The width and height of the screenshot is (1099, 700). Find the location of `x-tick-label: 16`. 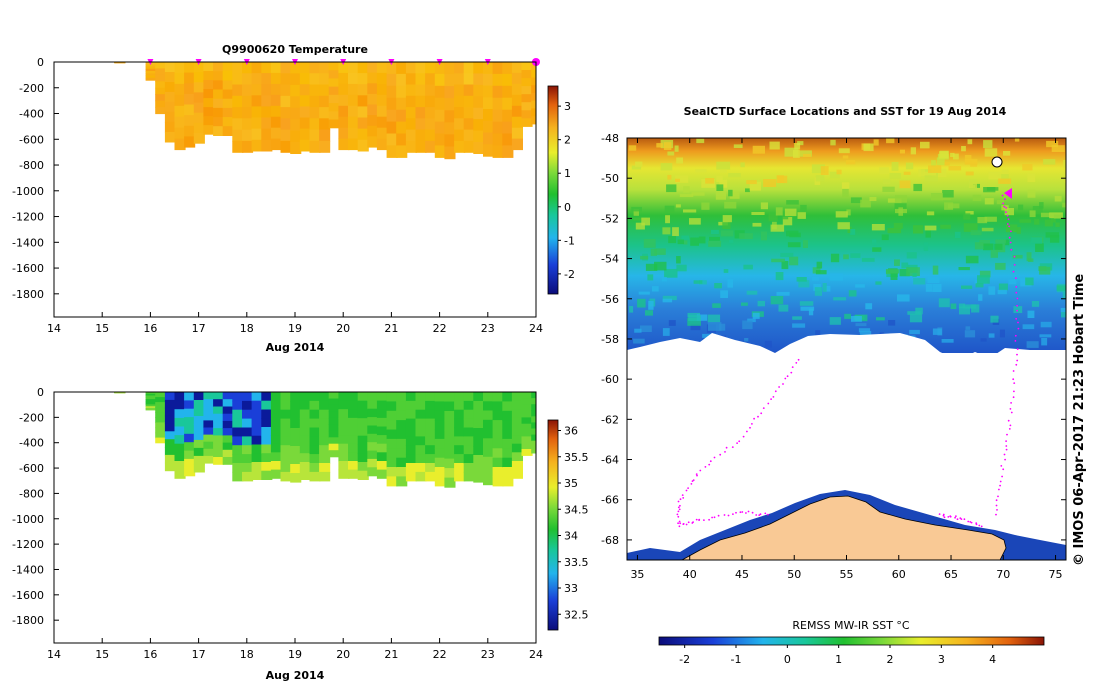

x-tick-label: 16 is located at coordinates (150, 328).